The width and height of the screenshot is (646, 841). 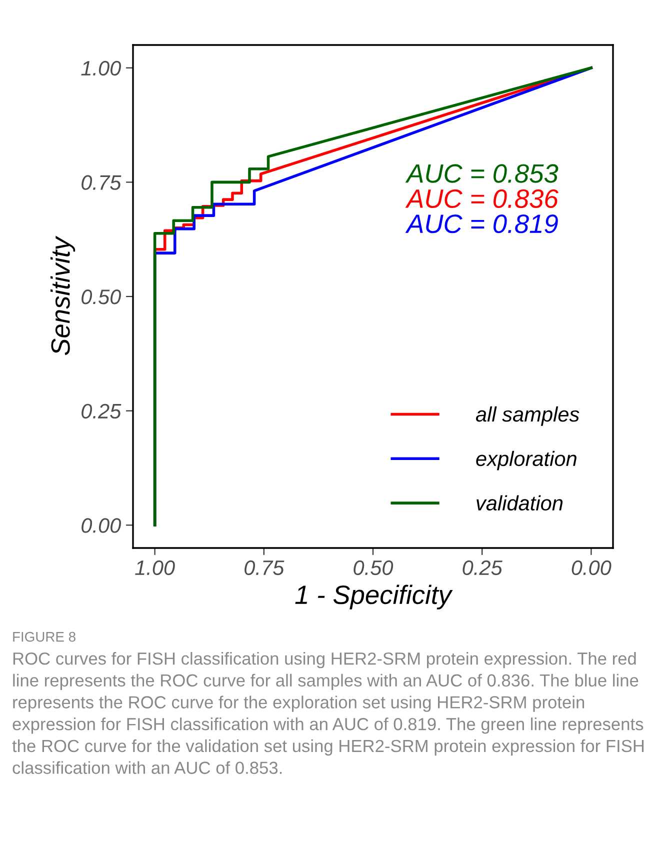 What do you see at coordinates (102, 182) in the screenshot?
I see `y-tick-label: 0.75` at bounding box center [102, 182].